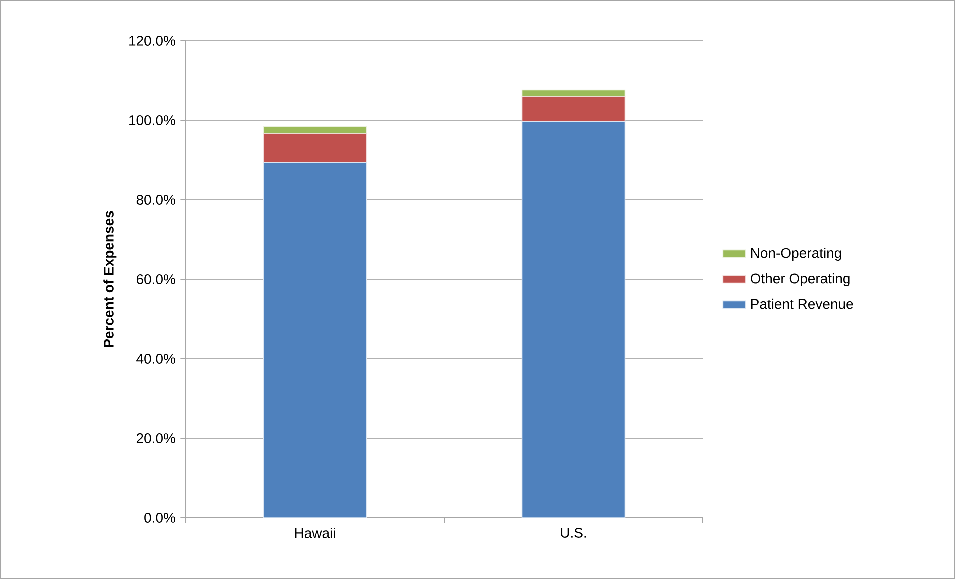 This screenshot has width=956, height=580. I want to click on y-tick-label: 60.0%, so click(156, 279).